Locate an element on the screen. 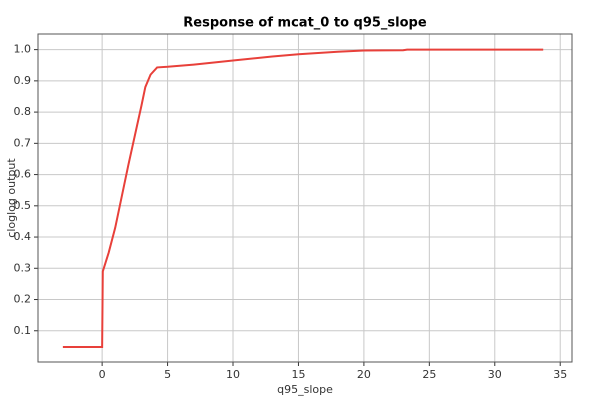  y-tick-label: 0.1 is located at coordinates (23, 330).